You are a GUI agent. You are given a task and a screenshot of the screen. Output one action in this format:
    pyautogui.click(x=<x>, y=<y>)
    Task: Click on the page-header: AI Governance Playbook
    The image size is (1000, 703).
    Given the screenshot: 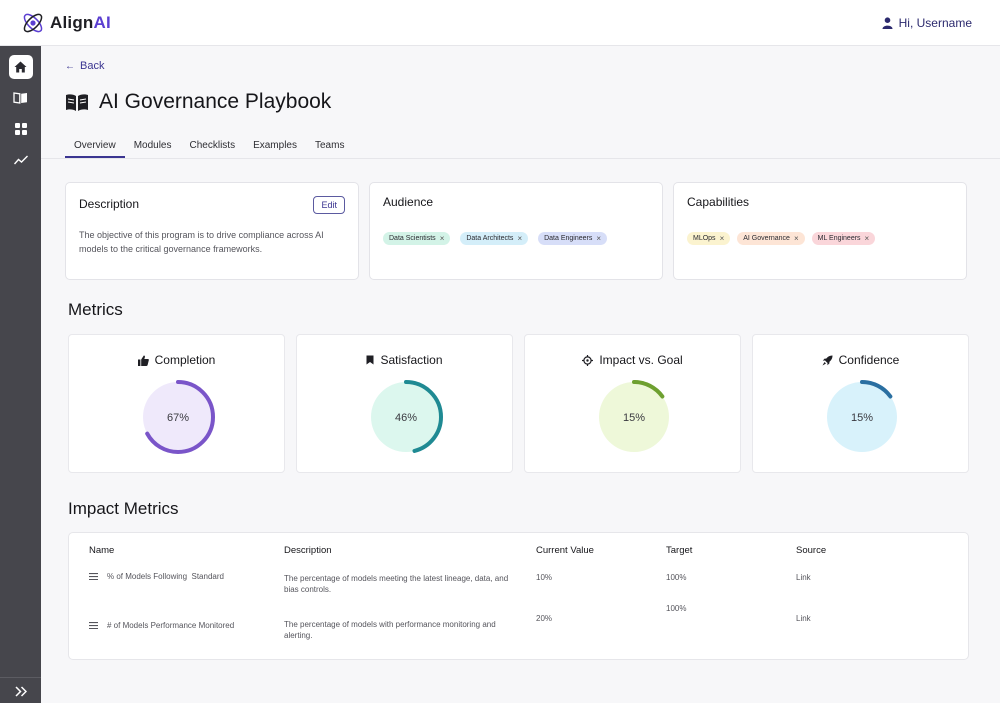 What is the action you would take?
    pyautogui.click(x=198, y=102)
    